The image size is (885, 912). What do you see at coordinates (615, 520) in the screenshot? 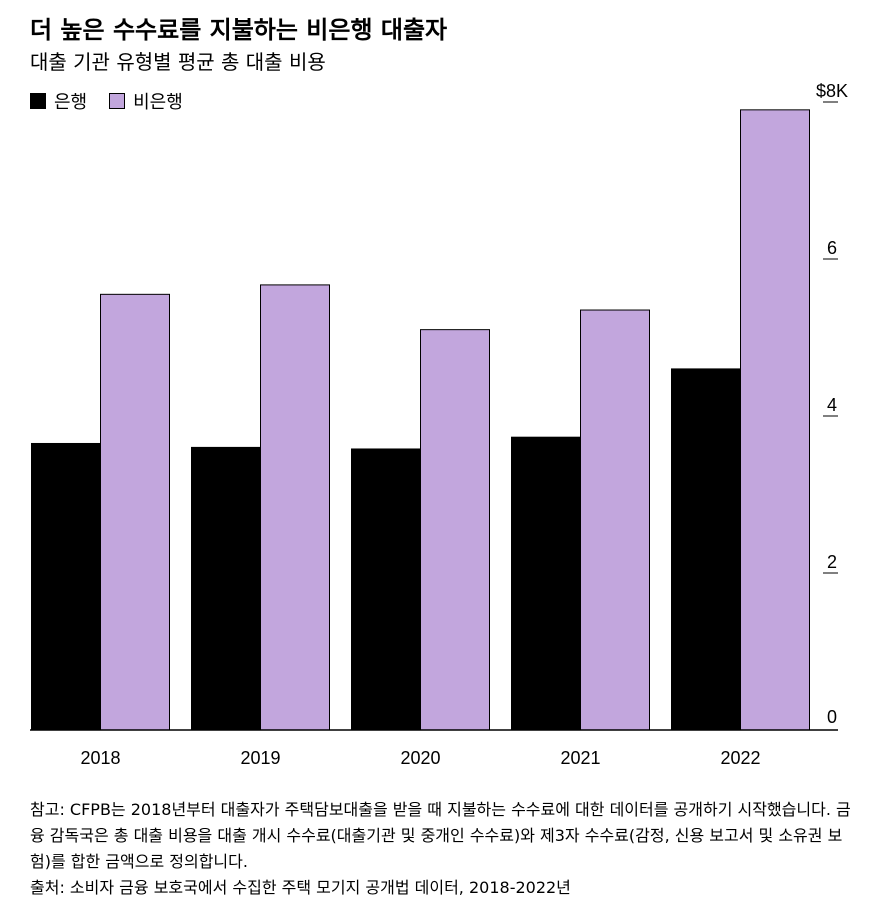
I see `bar-nonbank-2021` at bounding box center [615, 520].